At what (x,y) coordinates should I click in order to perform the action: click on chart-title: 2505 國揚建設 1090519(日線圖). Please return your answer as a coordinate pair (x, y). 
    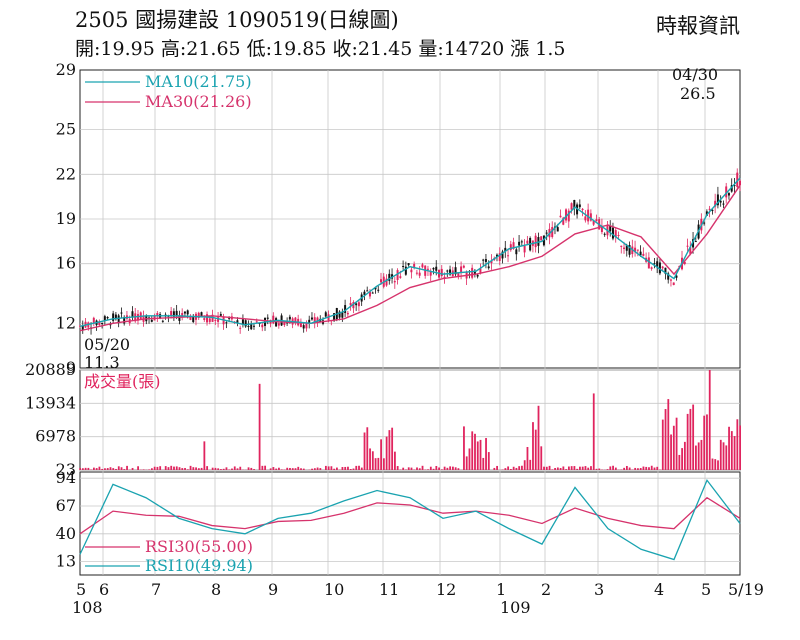
    Looking at the image, I should click on (237, 20).